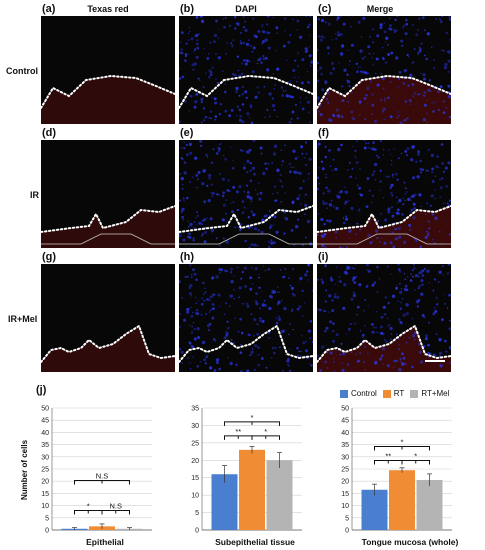 The width and height of the screenshot is (485, 550). I want to click on panel-letter-f: (f), so click(323, 133).